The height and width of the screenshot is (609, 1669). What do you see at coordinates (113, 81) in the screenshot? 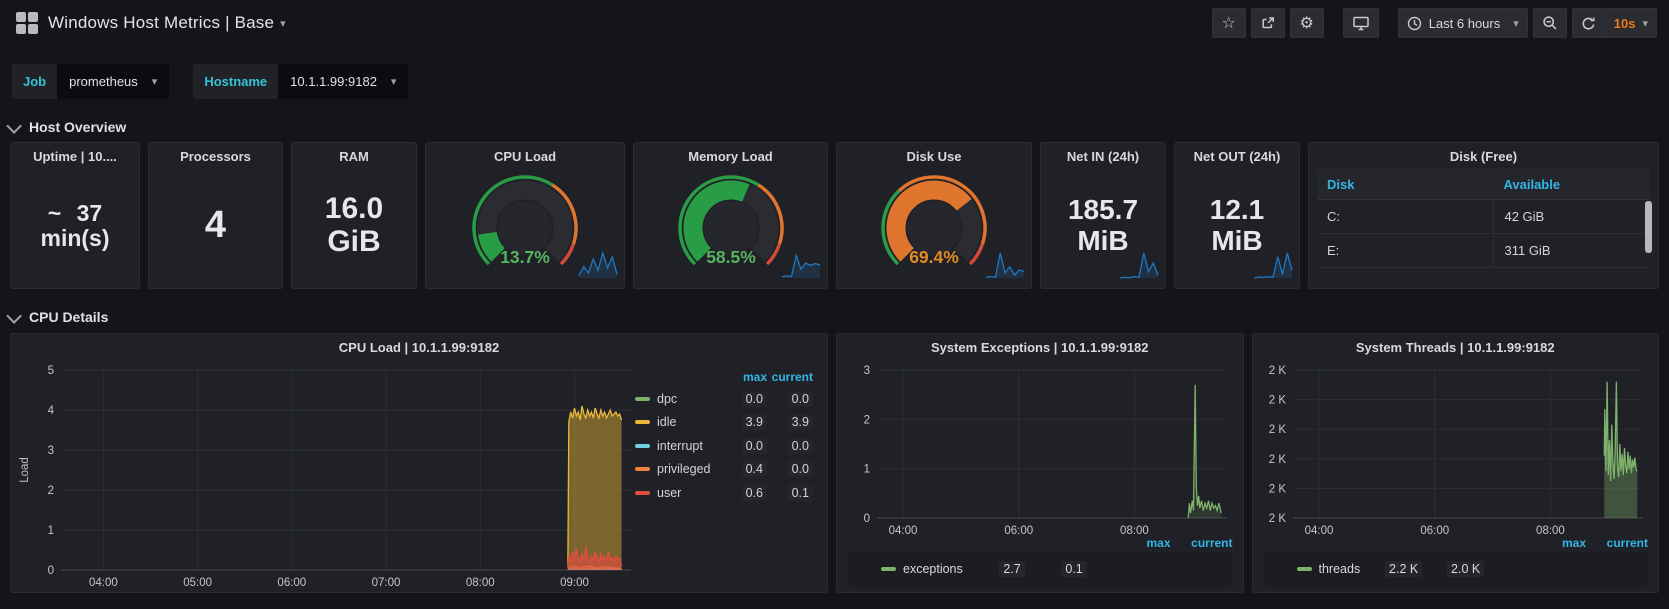
I see `variable-job-value: prometheus ▾` at bounding box center [113, 81].